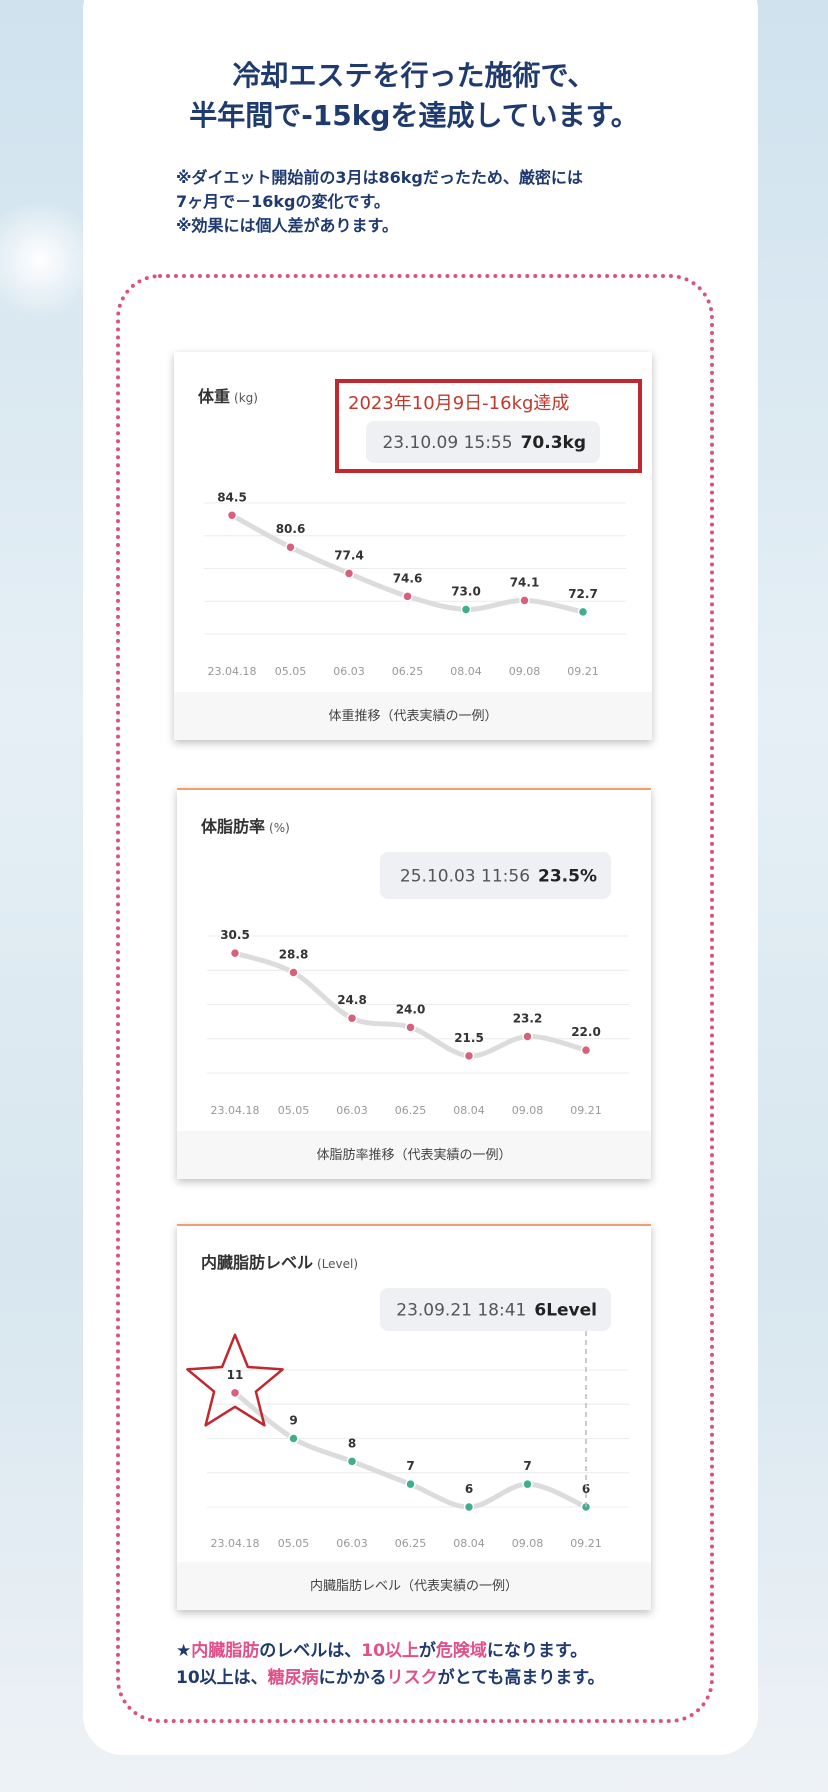  Describe the element at coordinates (567, 877) in the screenshot. I see `tooltip-value: 23.5%` at that location.